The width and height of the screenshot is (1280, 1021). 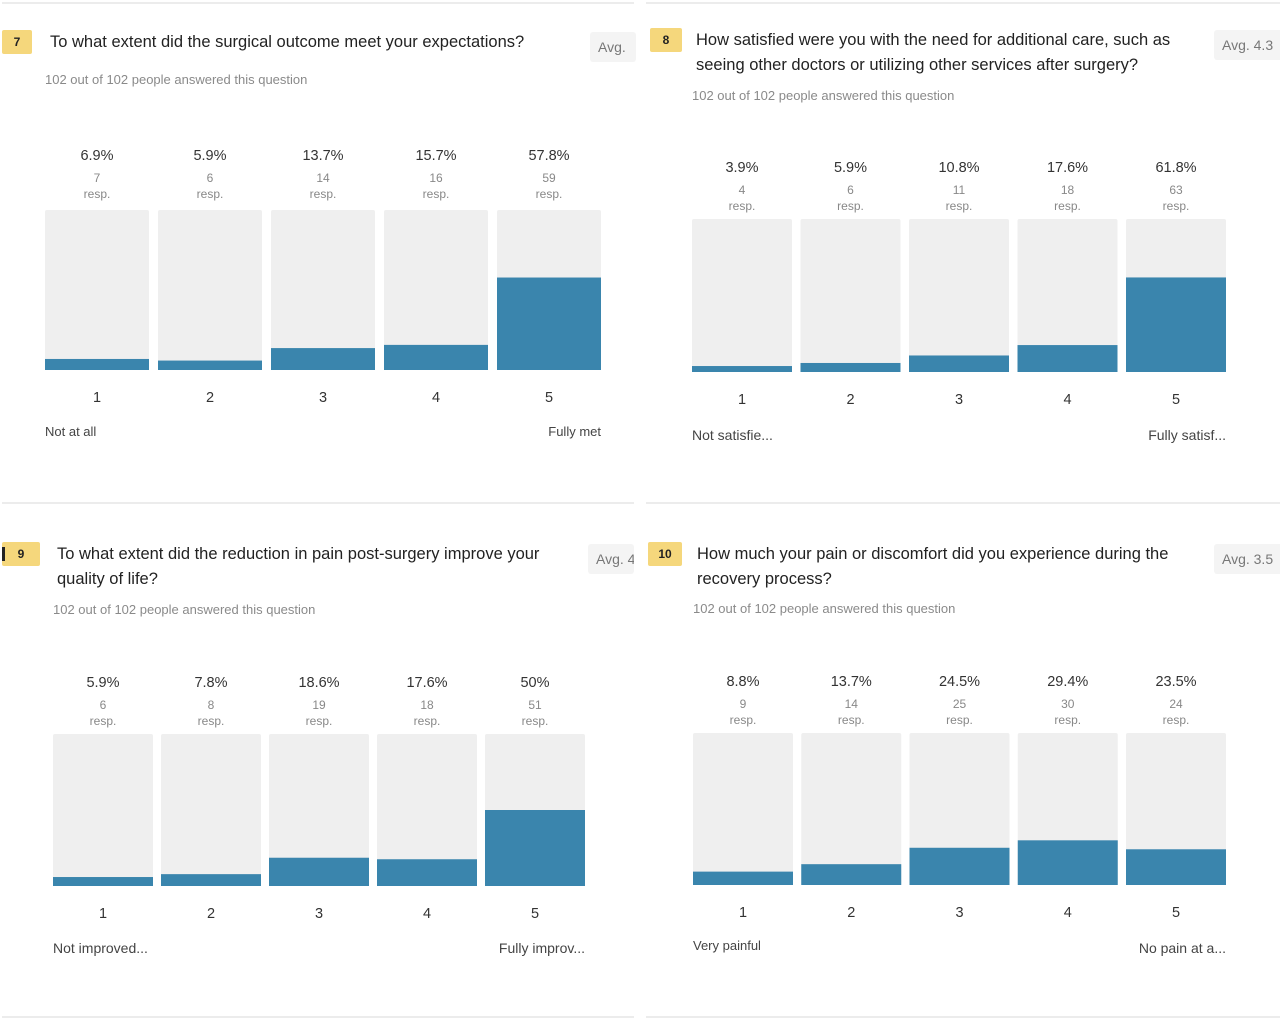 What do you see at coordinates (1175, 168) in the screenshot?
I see `percent-label: 61.8%` at bounding box center [1175, 168].